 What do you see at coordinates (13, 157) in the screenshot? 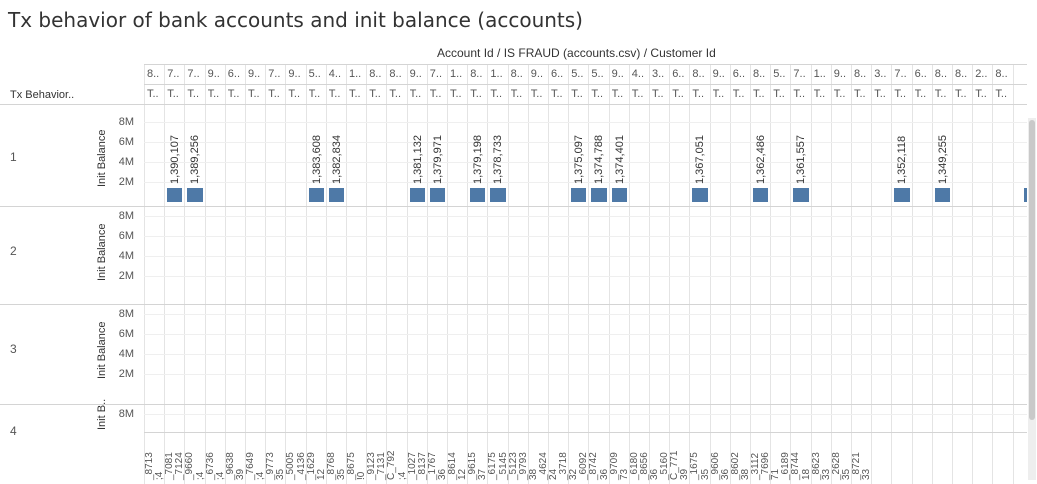
I see `row-label: 1` at bounding box center [13, 157].